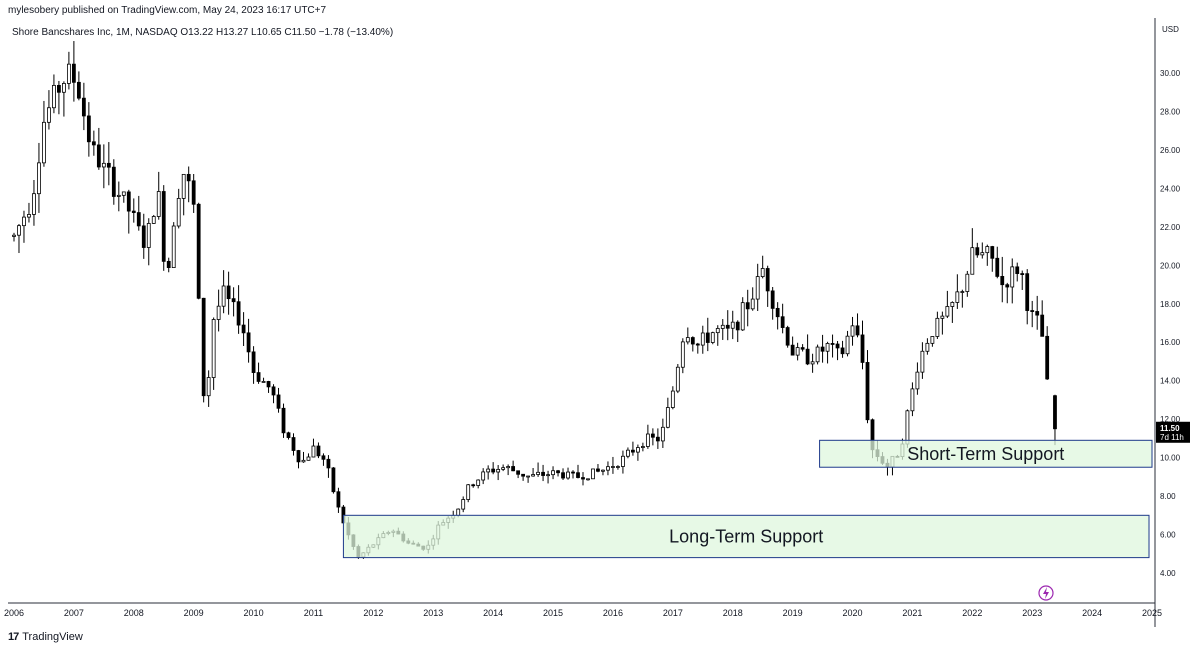 The width and height of the screenshot is (1200, 651). I want to click on time-tick-label: 2019, so click(793, 613).